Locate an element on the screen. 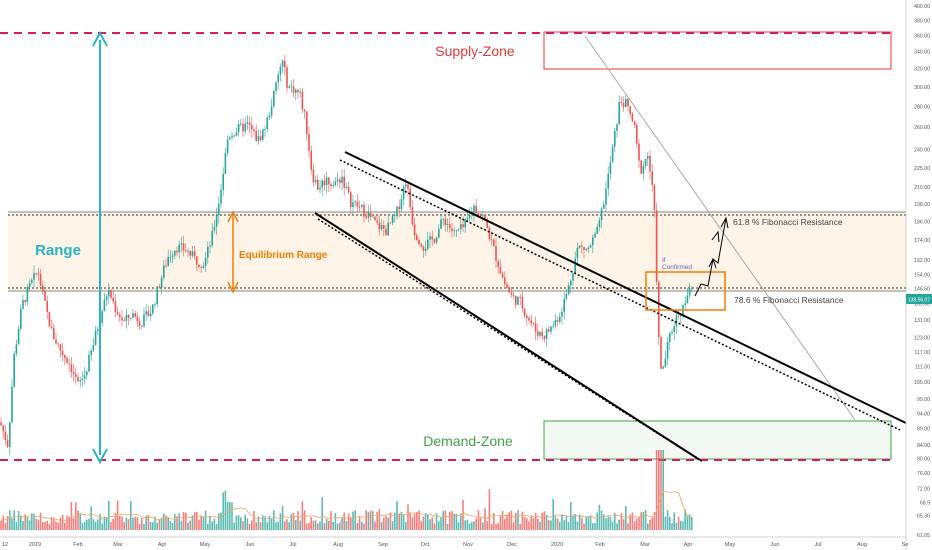 The image size is (932, 550). time-tick-label: Aug is located at coordinates (862, 545).